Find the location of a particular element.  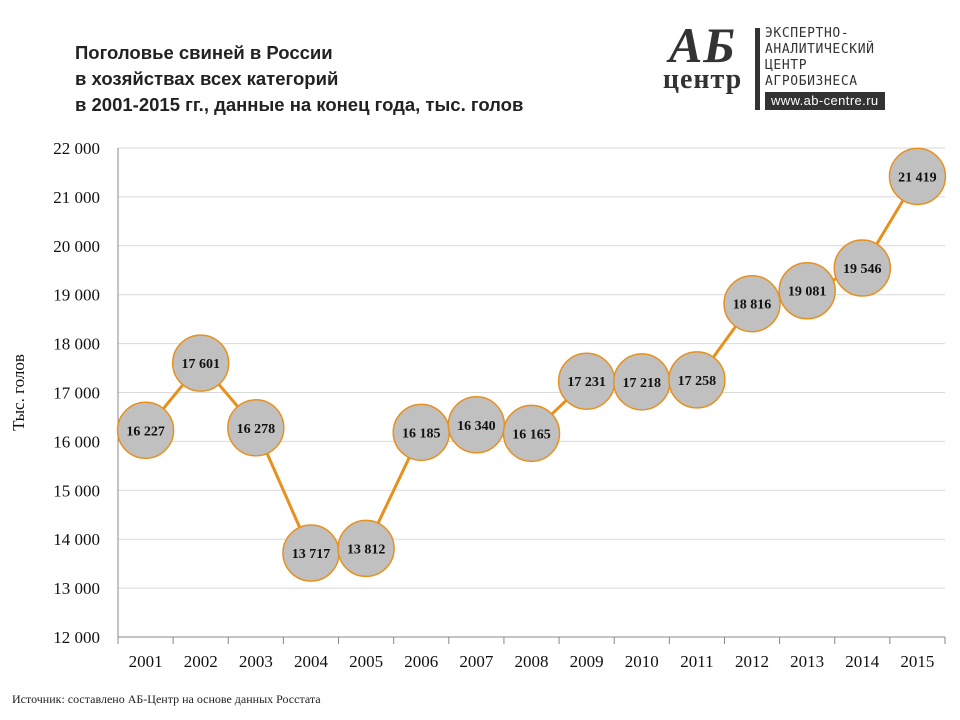

data-label: 18 816 is located at coordinates (752, 305).